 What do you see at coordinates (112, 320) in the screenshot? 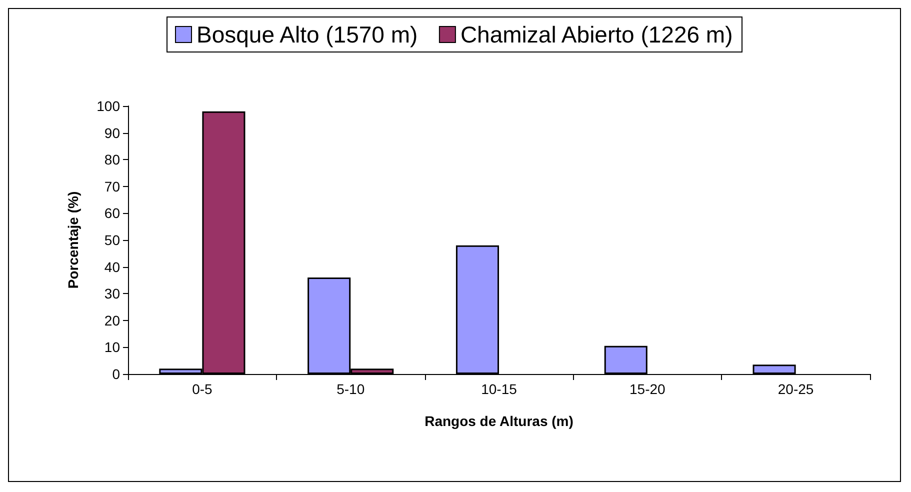
I see `y-tick-label: 20` at bounding box center [112, 320].